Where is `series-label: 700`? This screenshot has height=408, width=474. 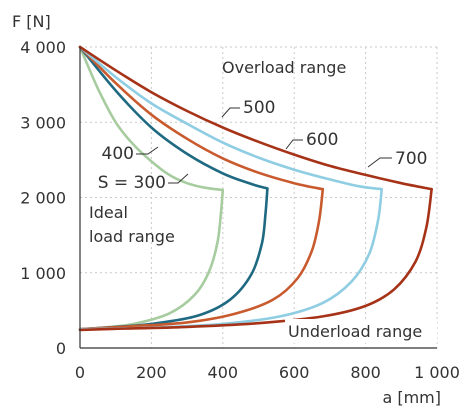 series-label: 700 is located at coordinates (411, 159).